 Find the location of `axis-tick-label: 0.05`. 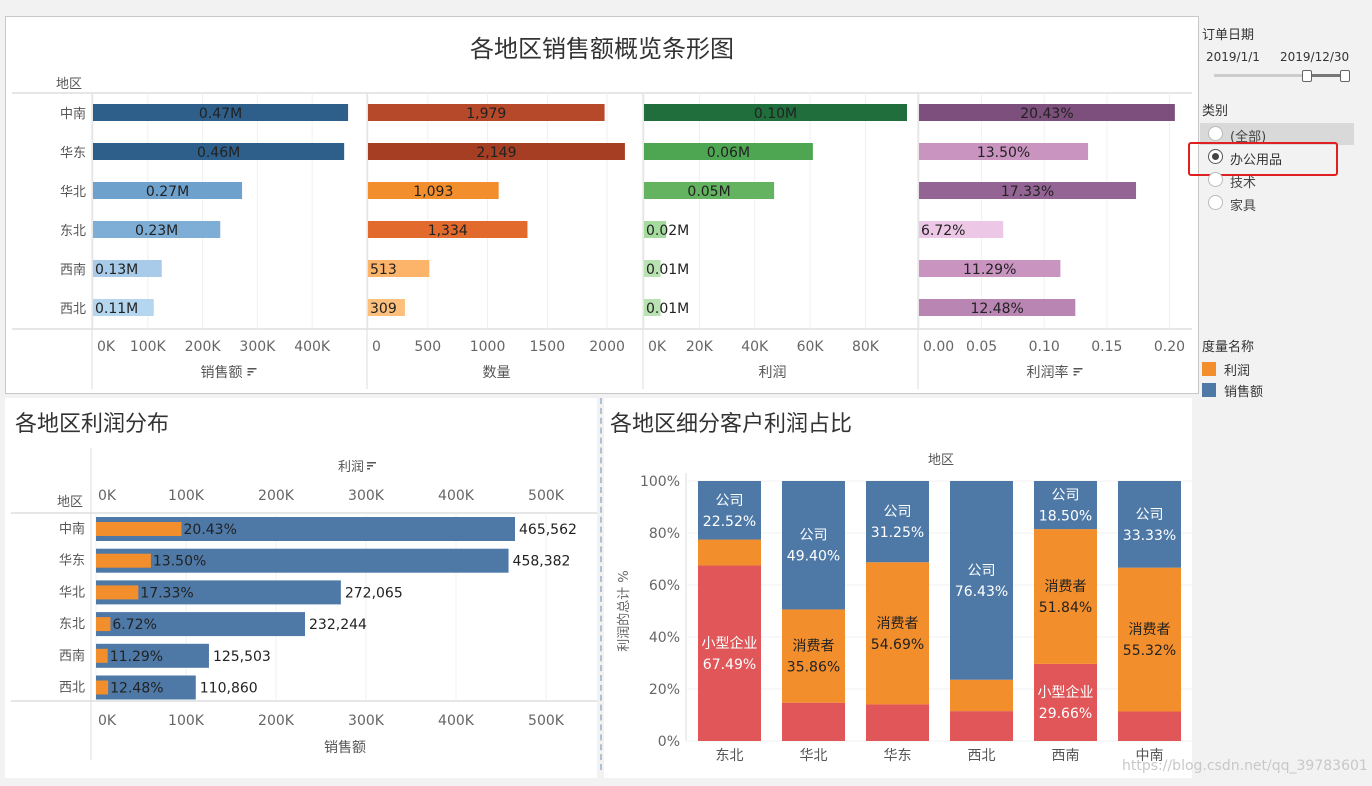

axis-tick-label: 0.05 is located at coordinates (981, 347).